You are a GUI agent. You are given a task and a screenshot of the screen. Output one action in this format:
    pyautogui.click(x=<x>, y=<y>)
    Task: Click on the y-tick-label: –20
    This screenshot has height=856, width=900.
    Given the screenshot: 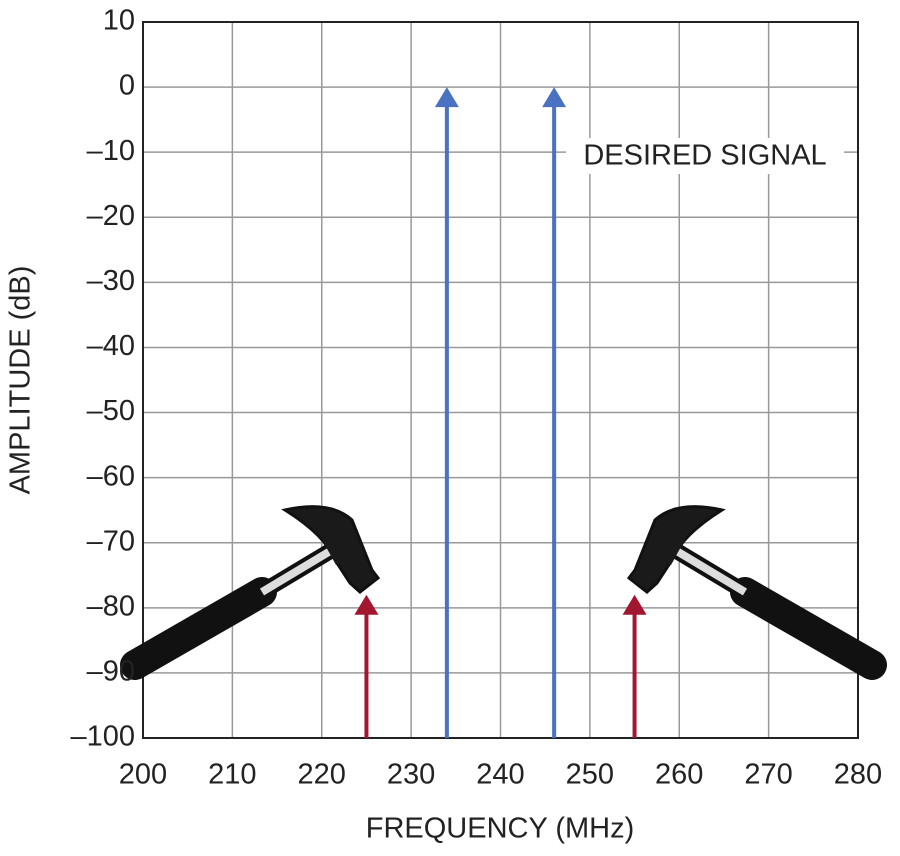 What is the action you would take?
    pyautogui.click(x=111, y=216)
    